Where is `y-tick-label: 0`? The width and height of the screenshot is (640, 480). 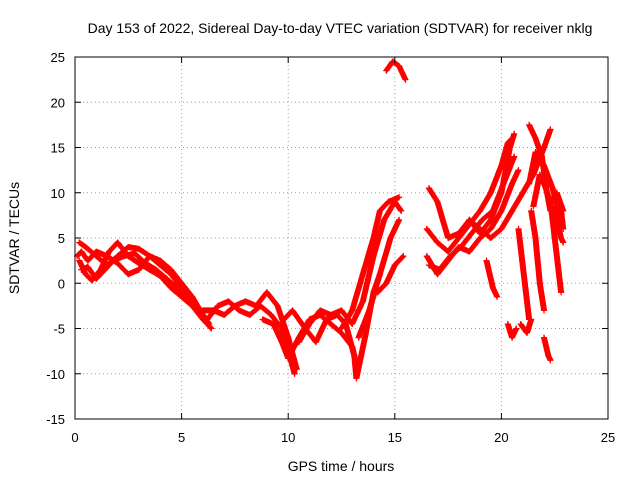
y-tick-label: 0 is located at coordinates (61, 283).